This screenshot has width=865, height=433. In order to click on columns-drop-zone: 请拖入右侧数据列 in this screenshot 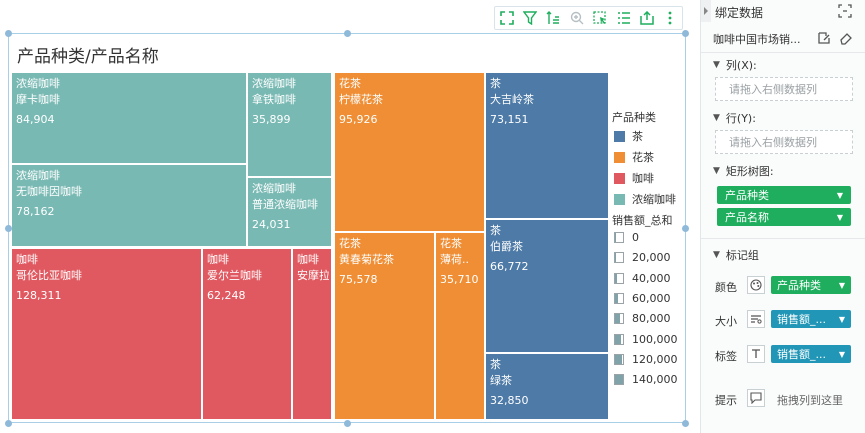, I will do `click(784, 89)`.